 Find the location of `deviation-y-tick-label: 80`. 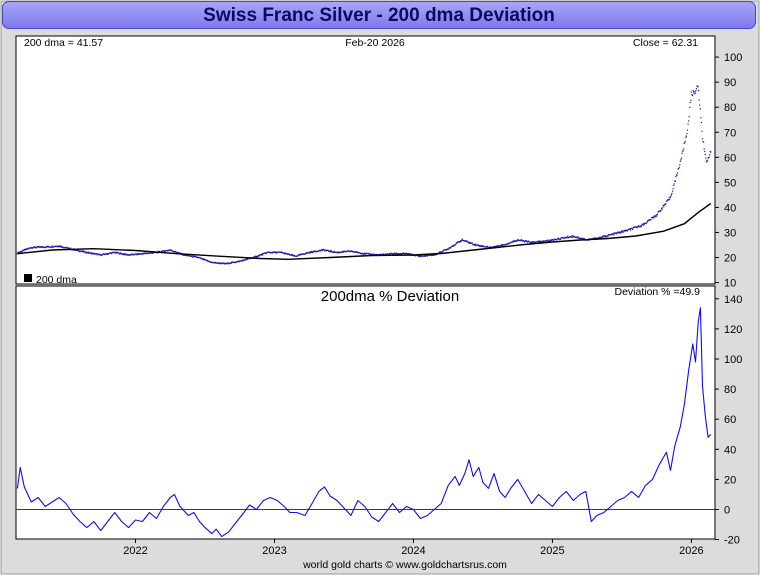

deviation-y-tick-label: 80 is located at coordinates (730, 390).